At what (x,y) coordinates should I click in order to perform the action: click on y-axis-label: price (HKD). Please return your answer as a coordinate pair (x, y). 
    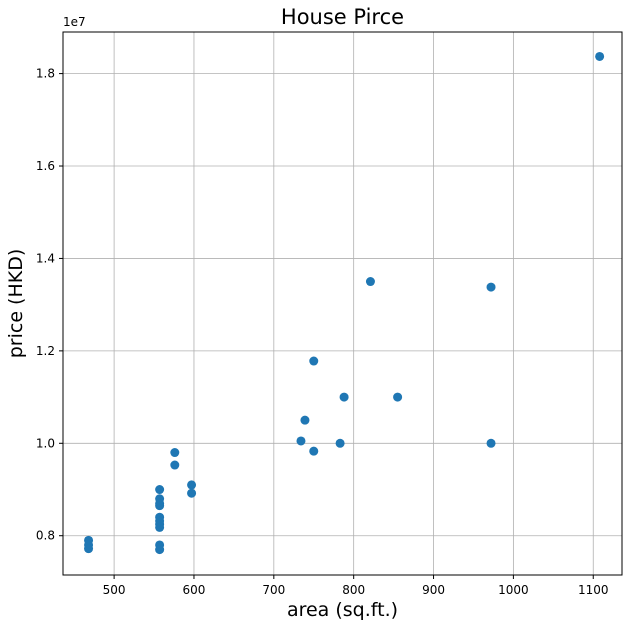
    Looking at the image, I should click on (16, 304).